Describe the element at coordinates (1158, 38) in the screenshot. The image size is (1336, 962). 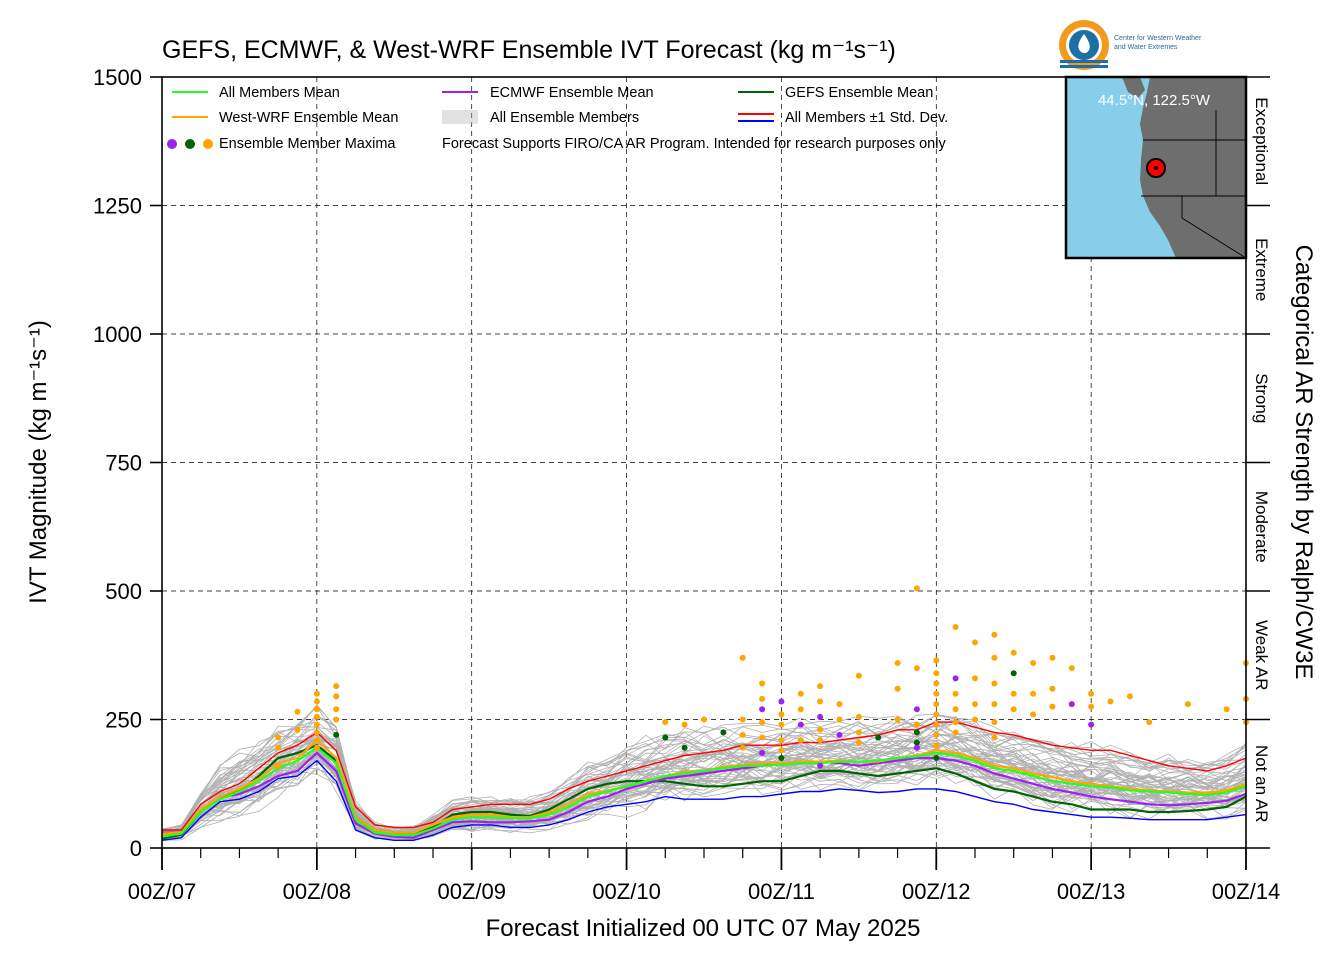
I see `logo-org-line1: Center for Western Weather` at that location.